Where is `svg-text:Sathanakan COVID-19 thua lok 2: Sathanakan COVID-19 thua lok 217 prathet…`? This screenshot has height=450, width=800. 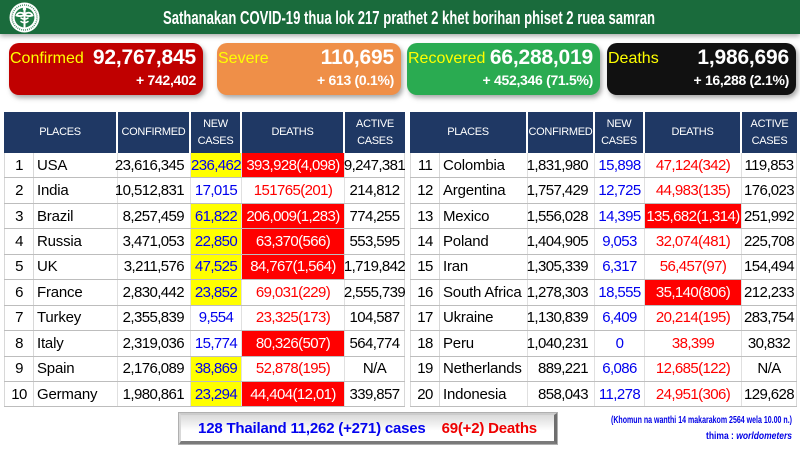
svg-text:Sathanakan COVID-19 thua lok 2: Sathanakan COVID-19 thua lok 217 prathet… is located at coordinates (409, 18).